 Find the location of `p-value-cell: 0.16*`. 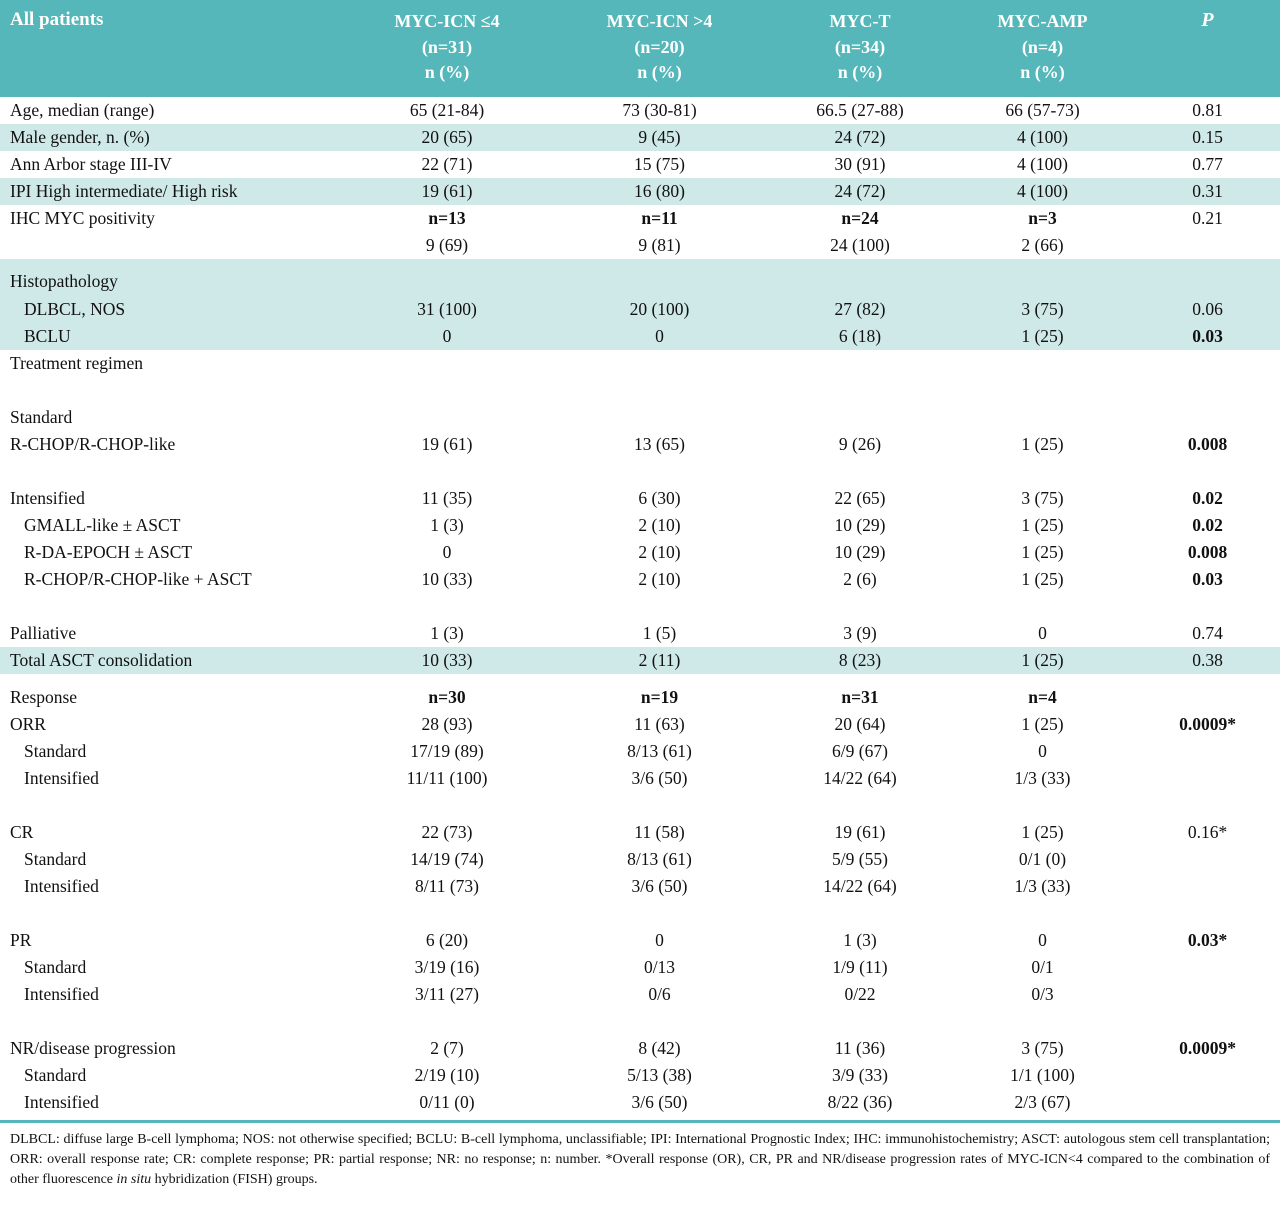

p-value-cell: 0.16* is located at coordinates (1207, 831).